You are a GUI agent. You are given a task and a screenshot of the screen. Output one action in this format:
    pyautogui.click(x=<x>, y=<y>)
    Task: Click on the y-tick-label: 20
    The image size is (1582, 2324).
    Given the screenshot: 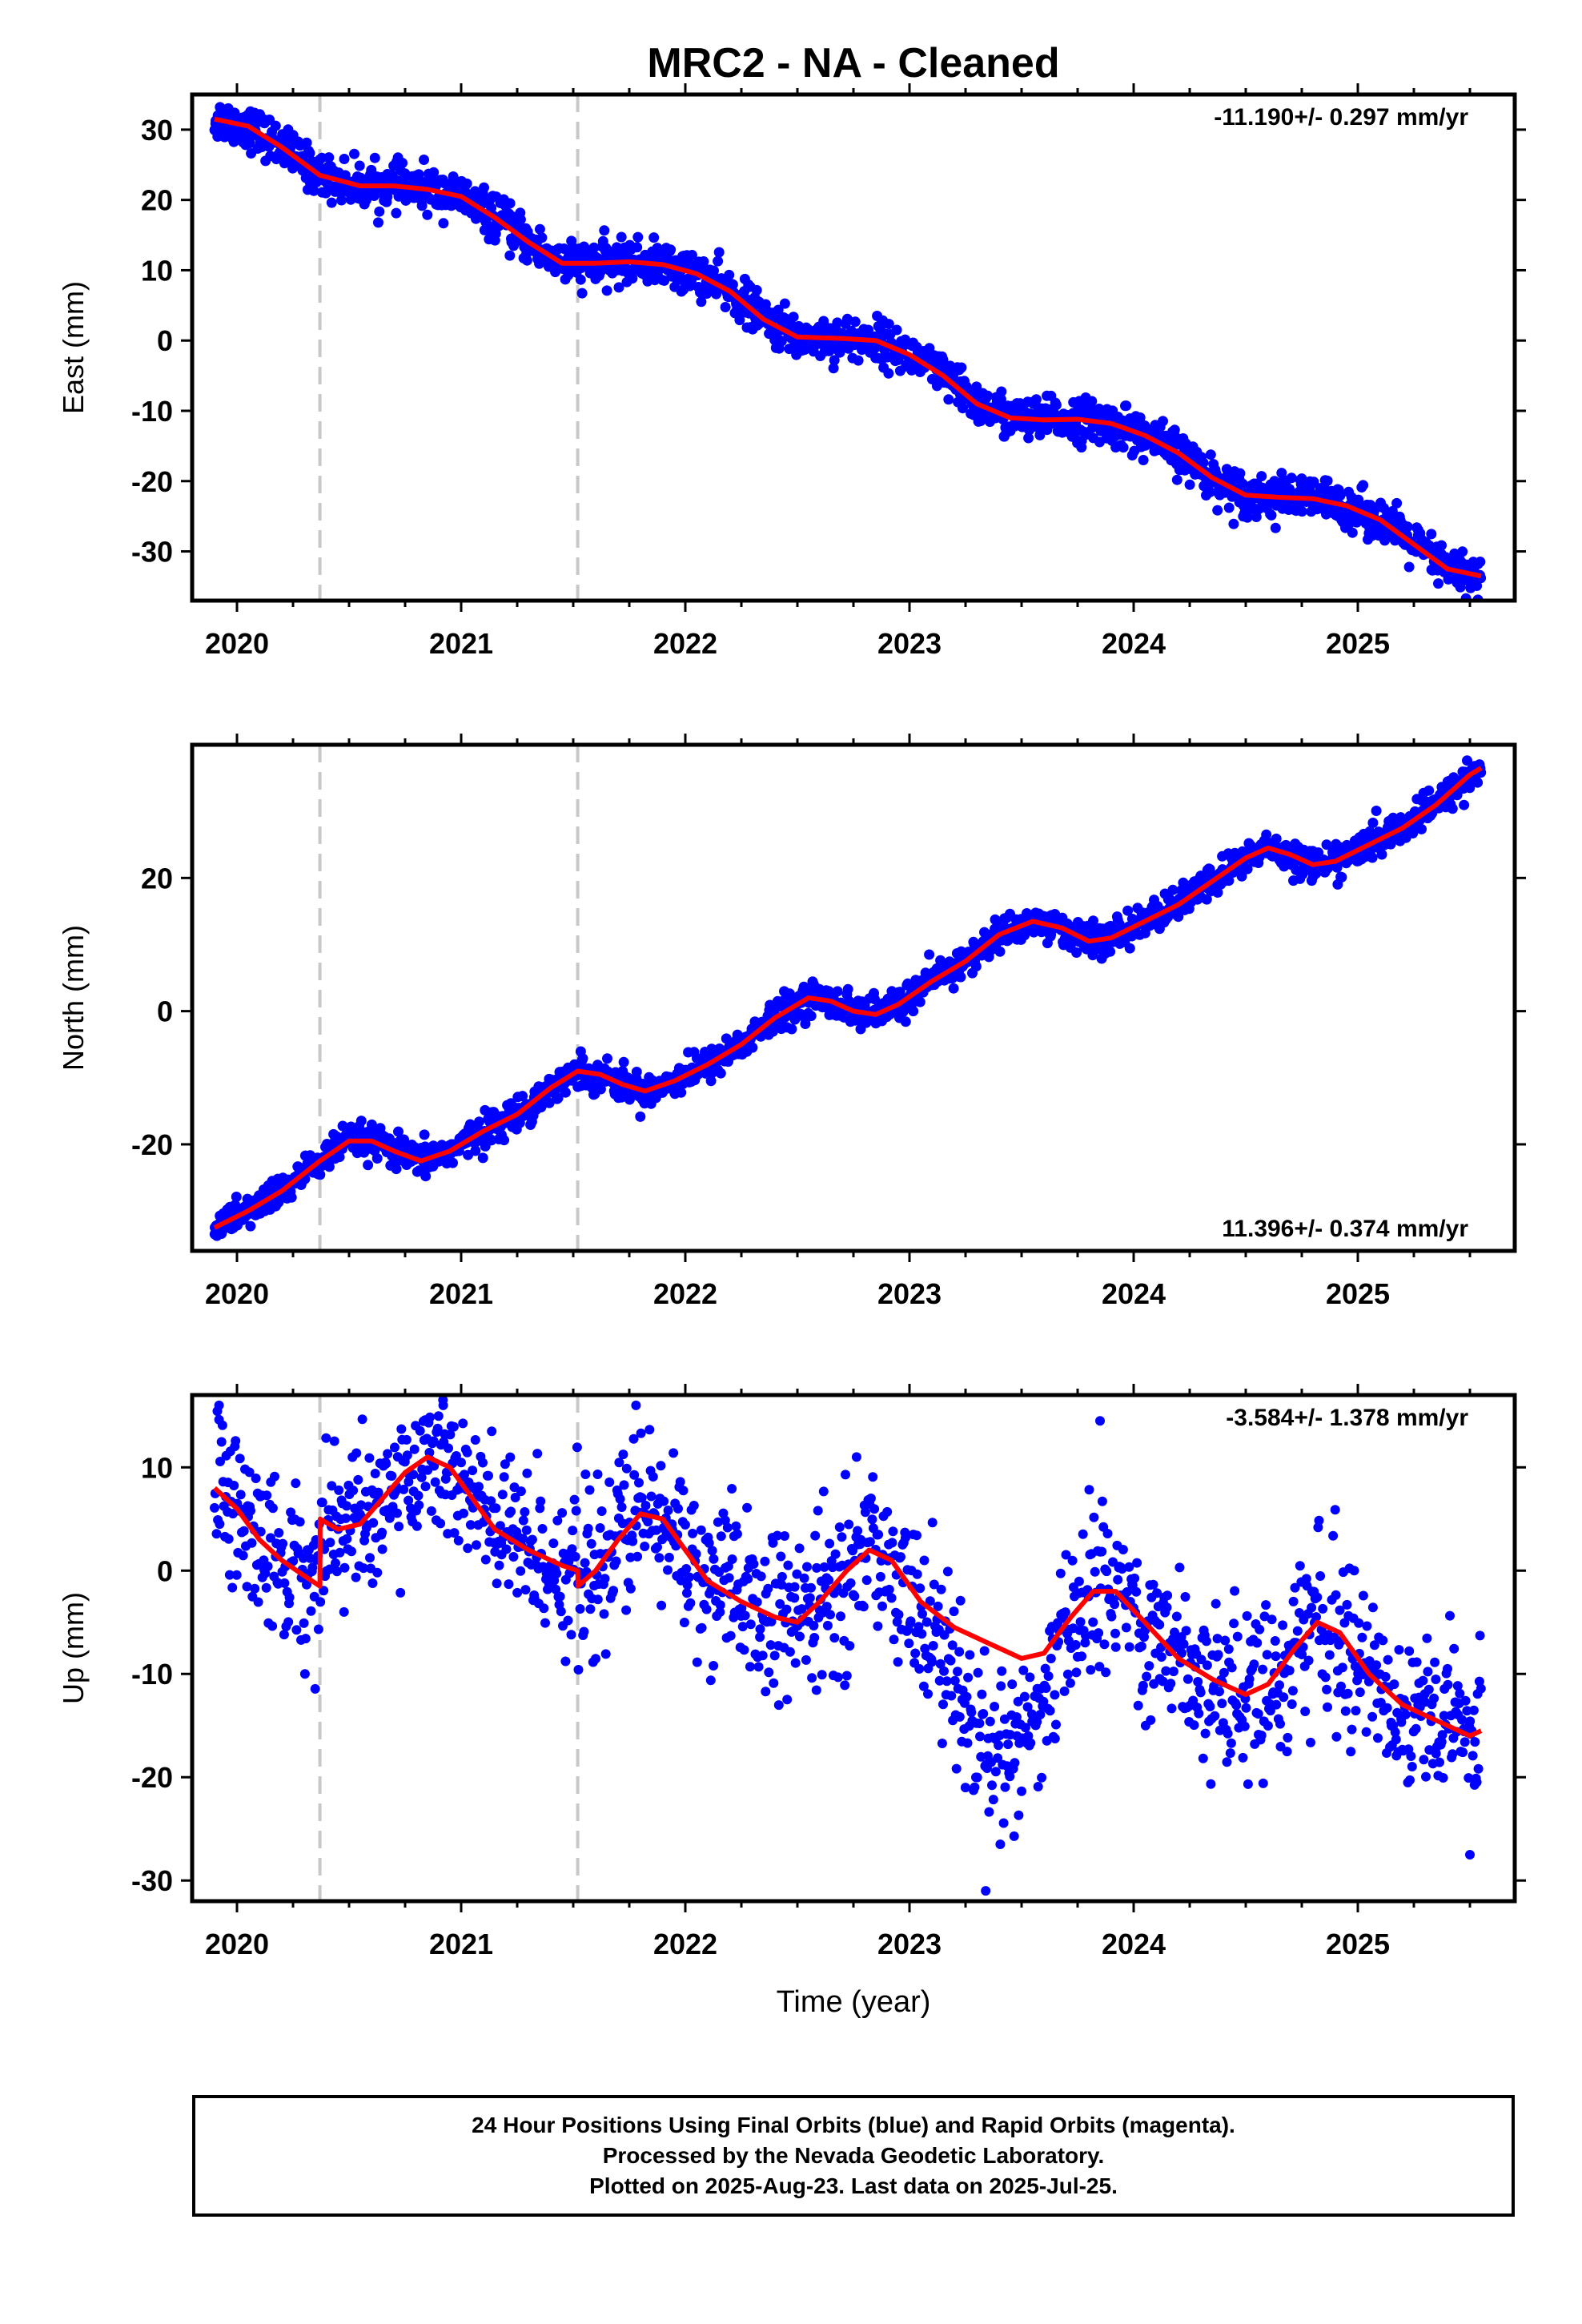 What is the action you would take?
    pyautogui.click(x=157, y=200)
    